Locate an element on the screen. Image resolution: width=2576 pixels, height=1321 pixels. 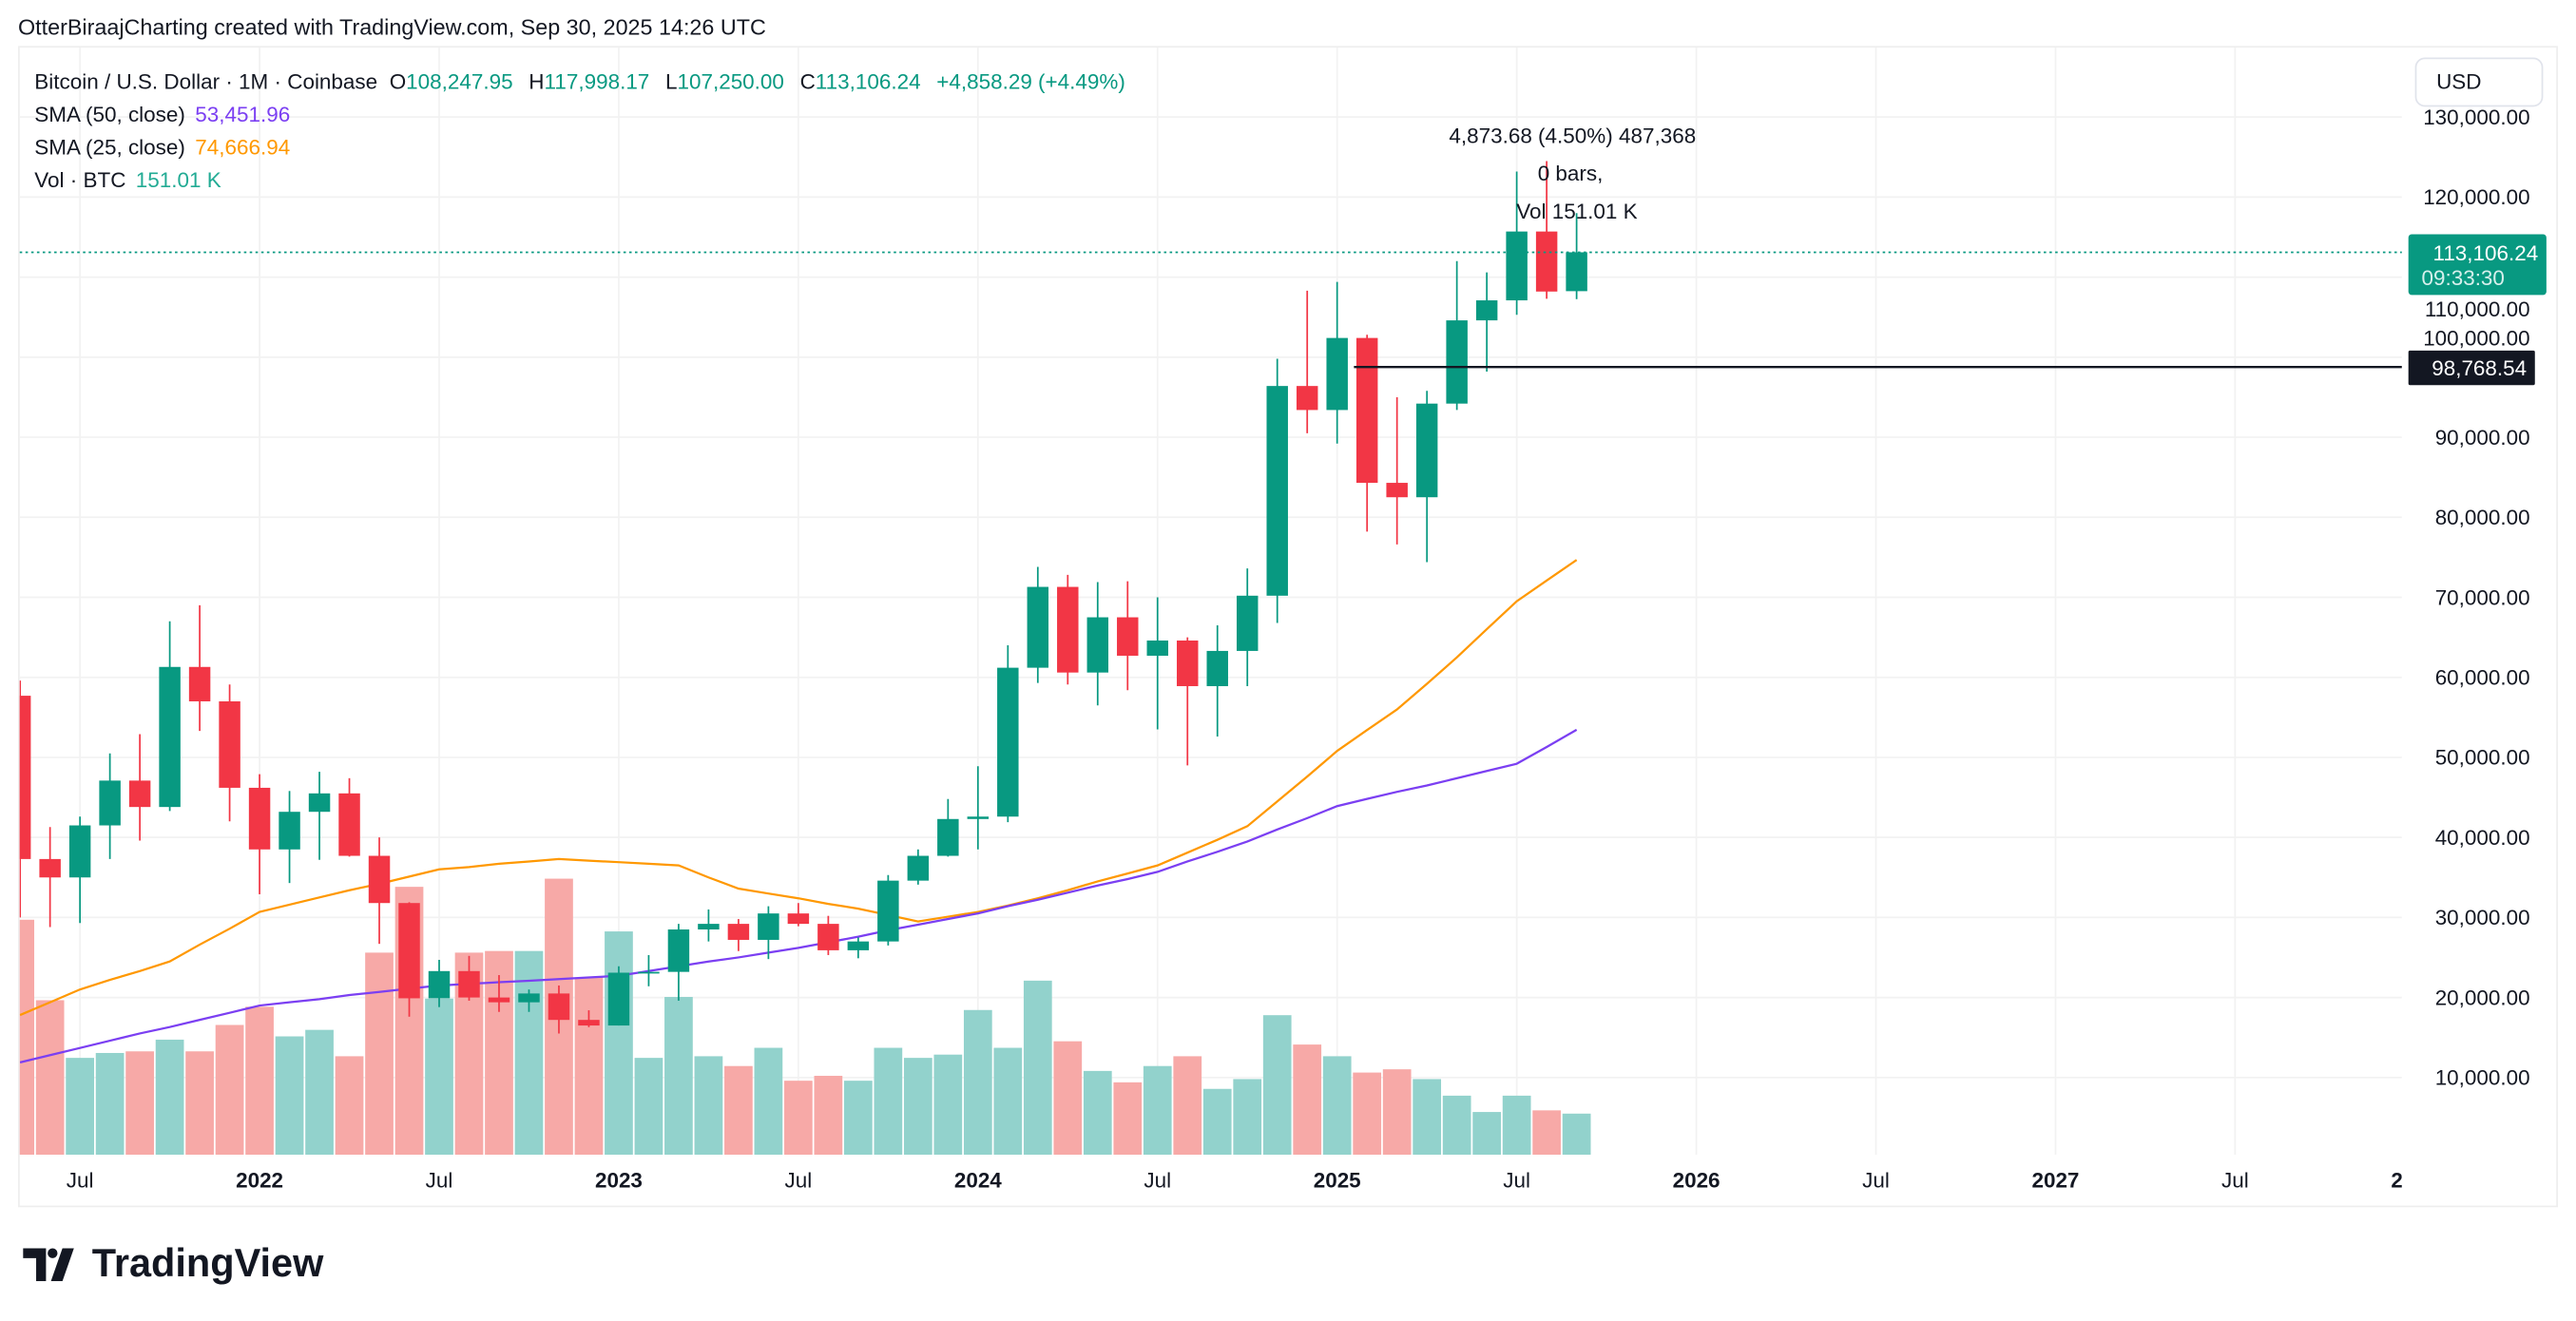
last-price-label-bg is located at coordinates (2478, 265).